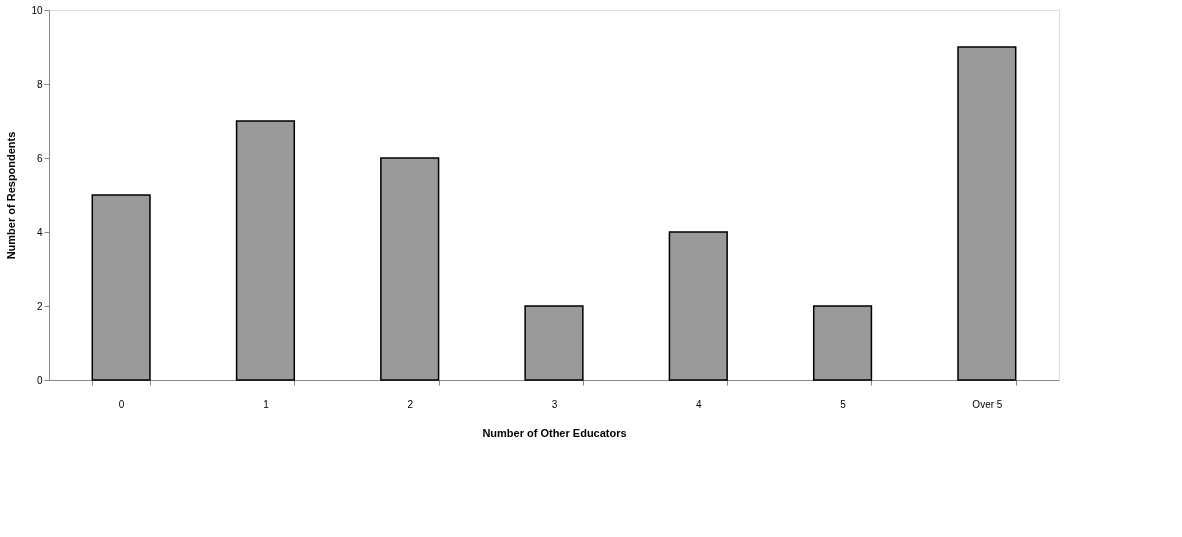  I want to click on y-tick-label: 4, so click(39, 232).